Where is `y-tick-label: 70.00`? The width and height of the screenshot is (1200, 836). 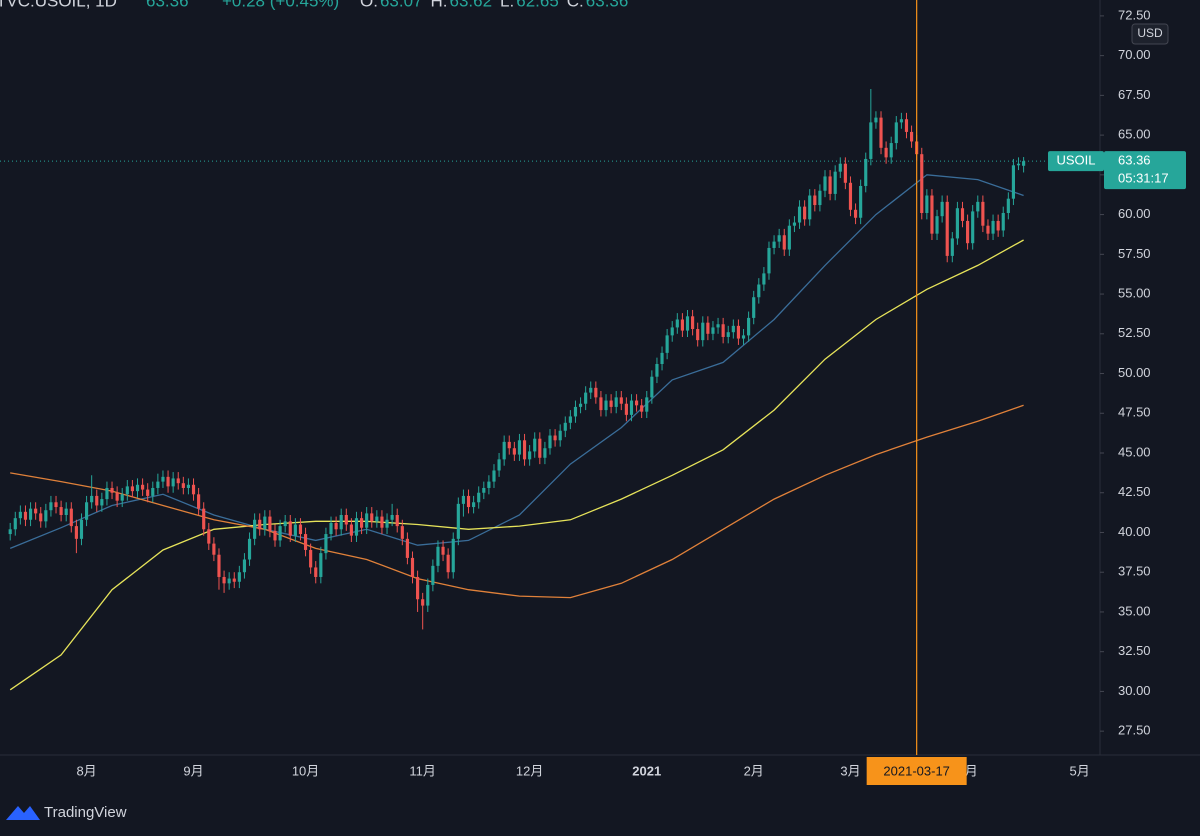 y-tick-label: 70.00 is located at coordinates (1134, 54).